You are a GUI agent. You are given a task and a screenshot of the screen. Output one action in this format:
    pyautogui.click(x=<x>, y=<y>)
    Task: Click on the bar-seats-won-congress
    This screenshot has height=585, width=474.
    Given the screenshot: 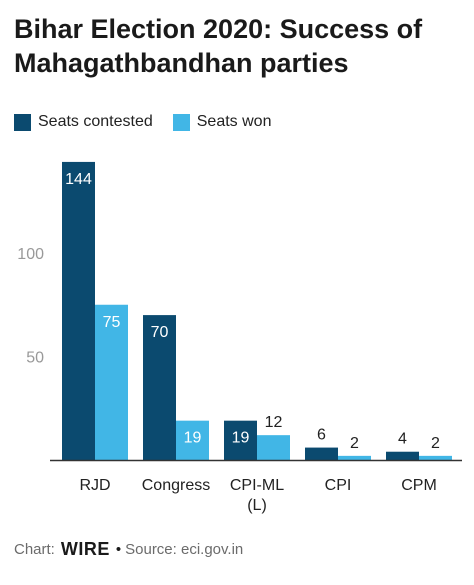 What is the action you would take?
    pyautogui.click(x=192, y=440)
    